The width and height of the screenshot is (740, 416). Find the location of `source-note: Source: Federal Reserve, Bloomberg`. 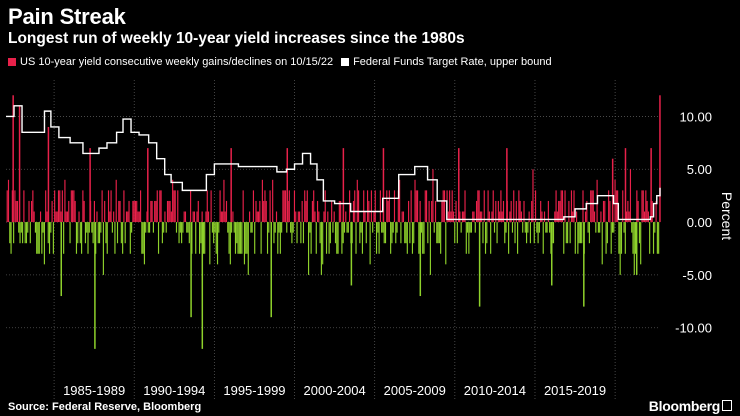

source-note: Source: Federal Reserve, Bloomberg is located at coordinates (105, 407).